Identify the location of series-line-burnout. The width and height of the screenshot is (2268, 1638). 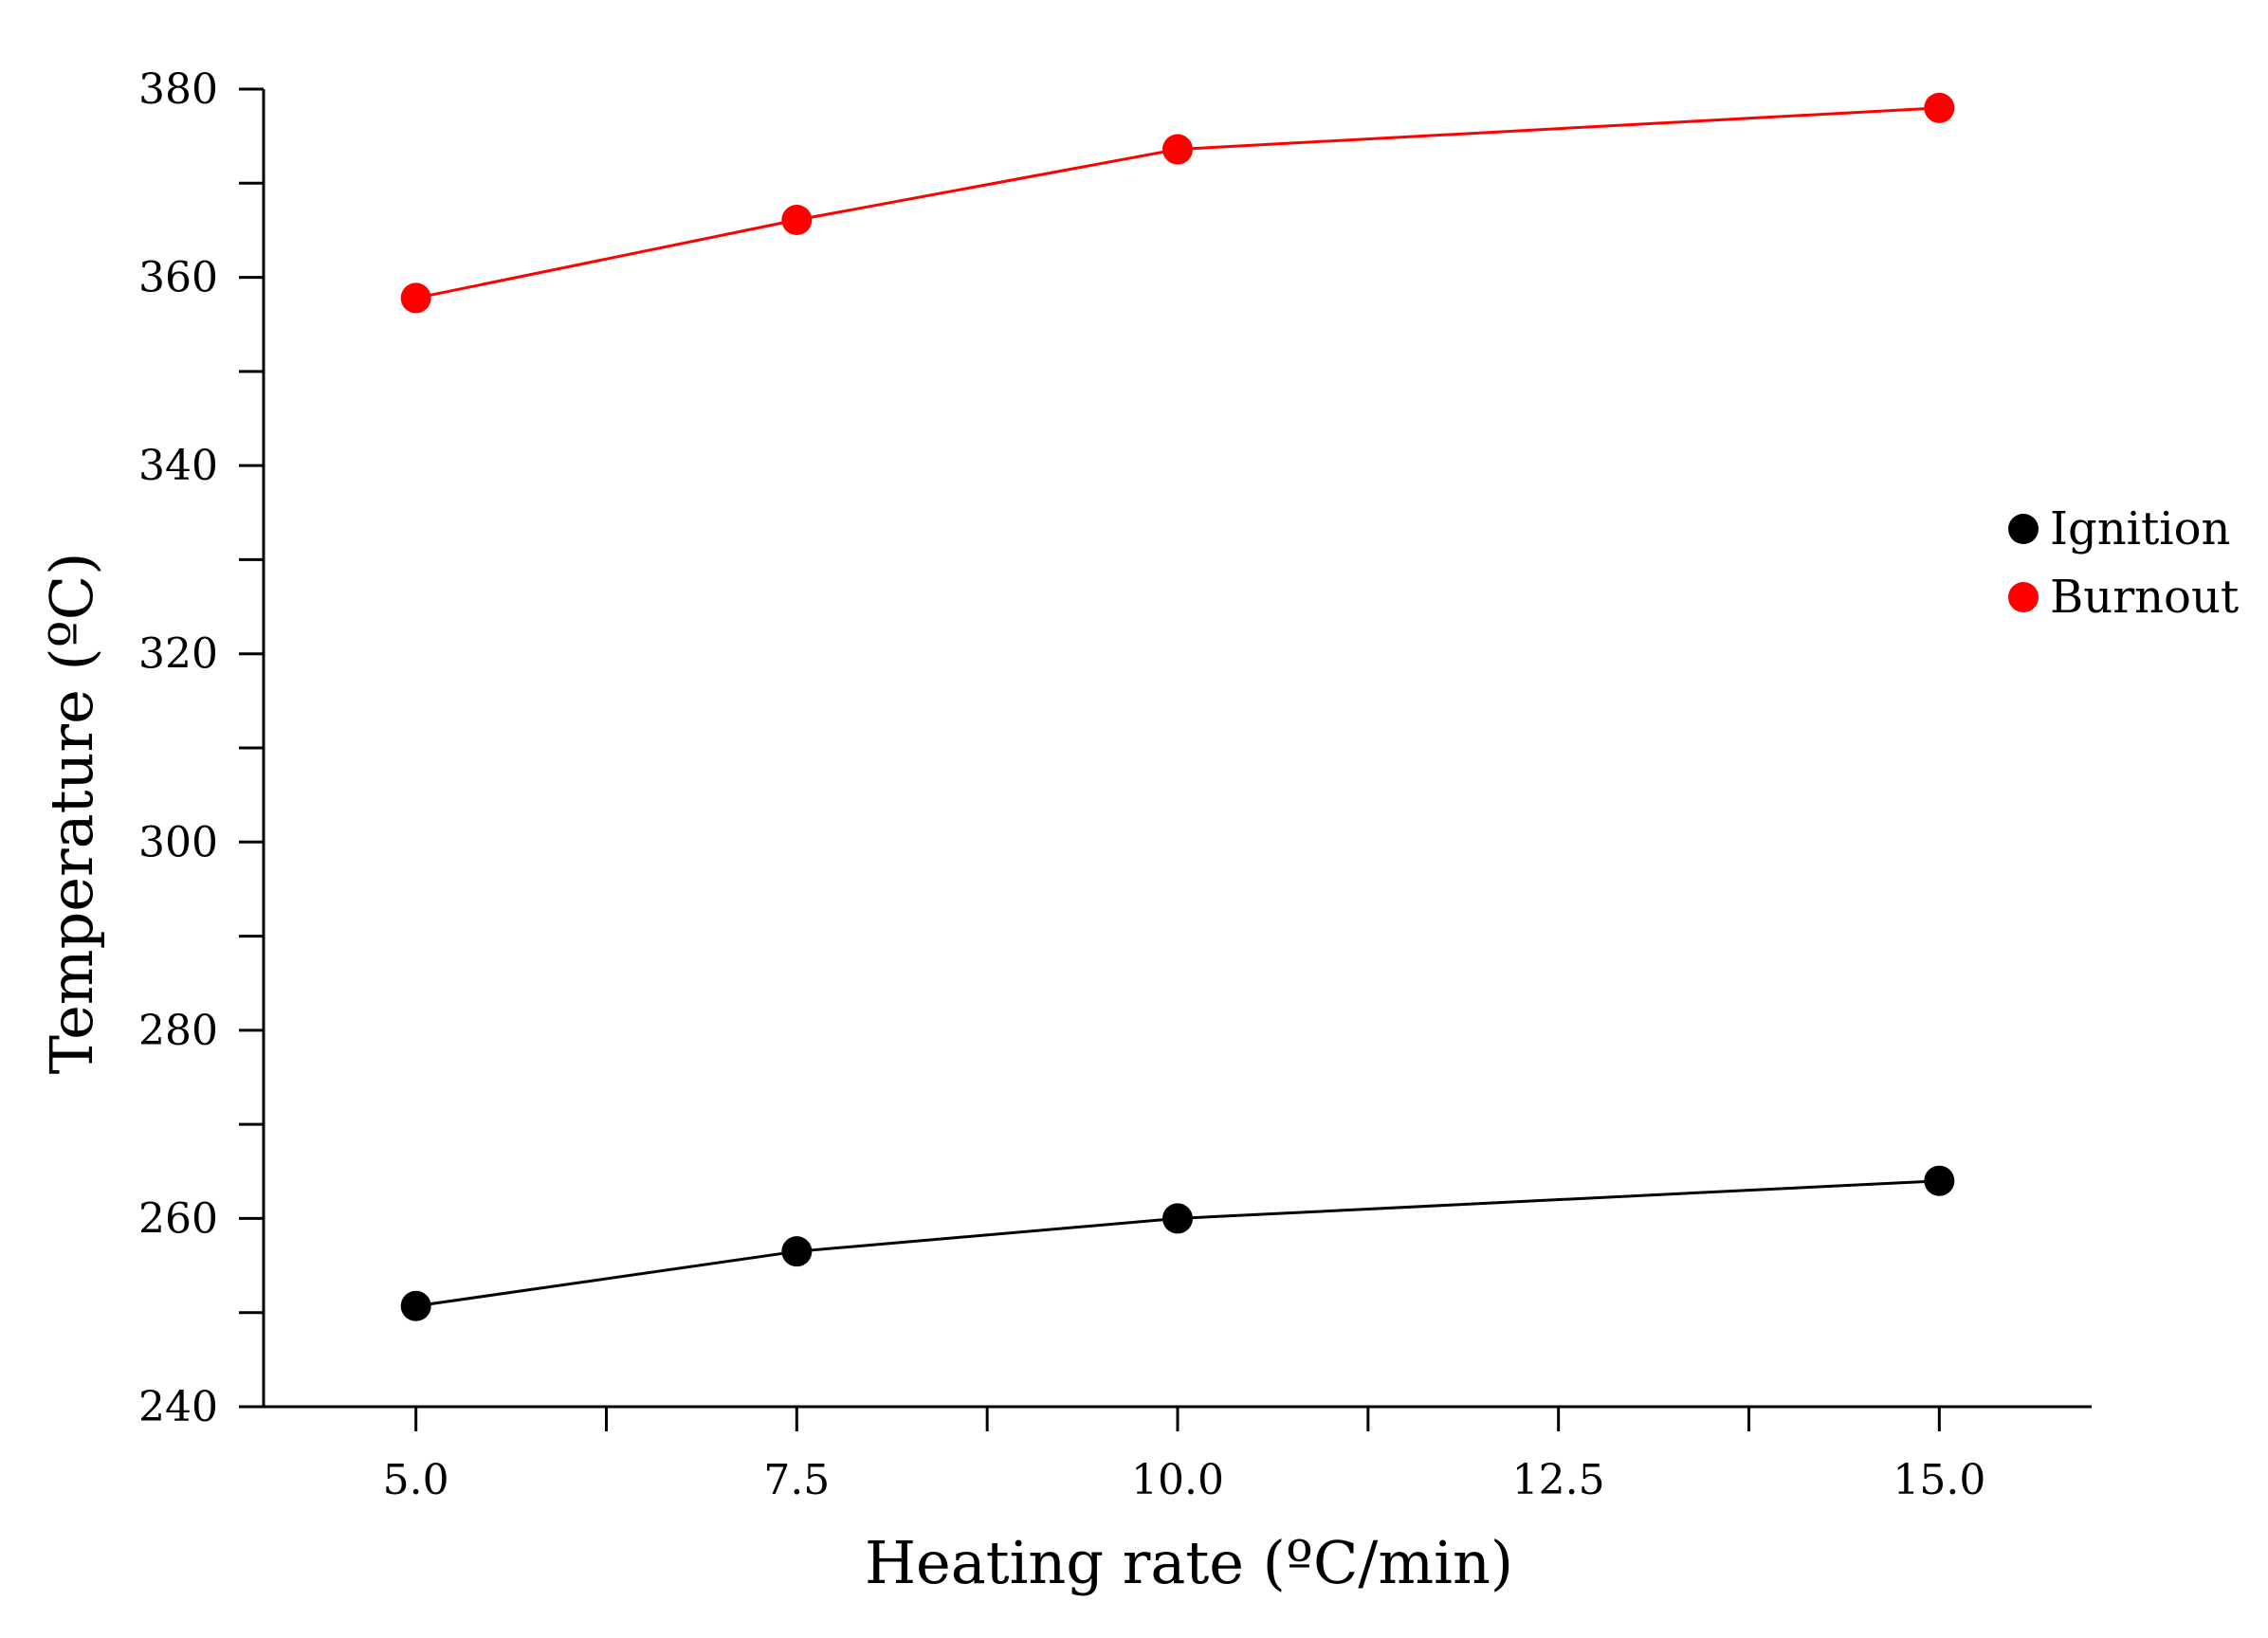
(1177, 203).